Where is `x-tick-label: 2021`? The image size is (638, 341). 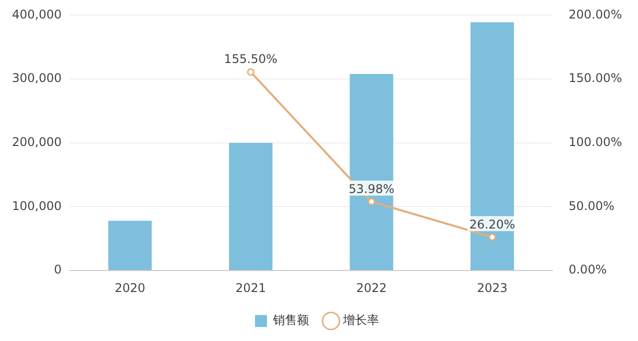
x-tick-label: 2021 is located at coordinates (250, 287).